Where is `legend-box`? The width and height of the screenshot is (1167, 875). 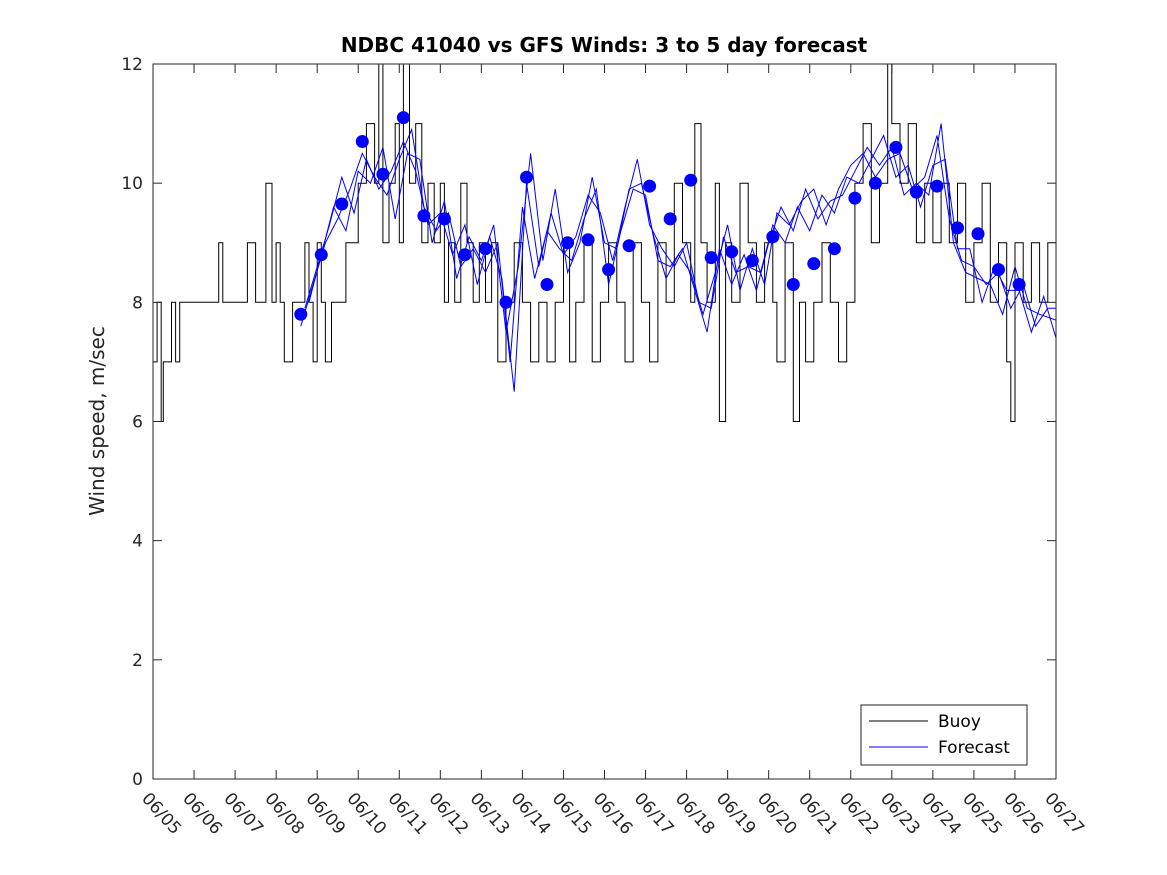
legend-box is located at coordinates (944, 735).